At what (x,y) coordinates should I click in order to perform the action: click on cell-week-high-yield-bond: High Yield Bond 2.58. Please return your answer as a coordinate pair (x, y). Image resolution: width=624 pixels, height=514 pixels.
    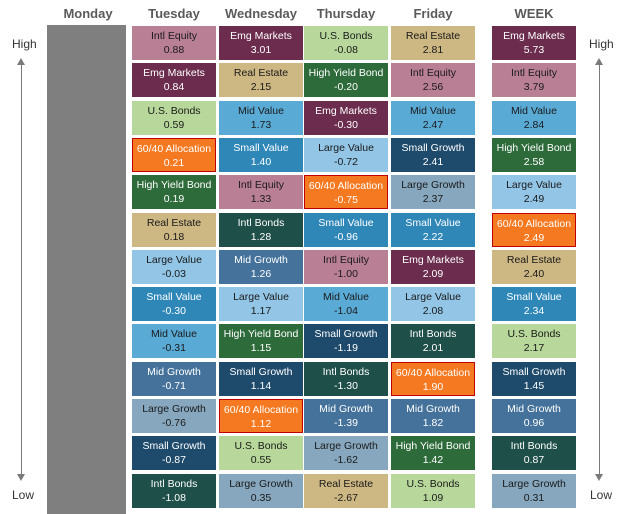
    Looking at the image, I should click on (534, 155).